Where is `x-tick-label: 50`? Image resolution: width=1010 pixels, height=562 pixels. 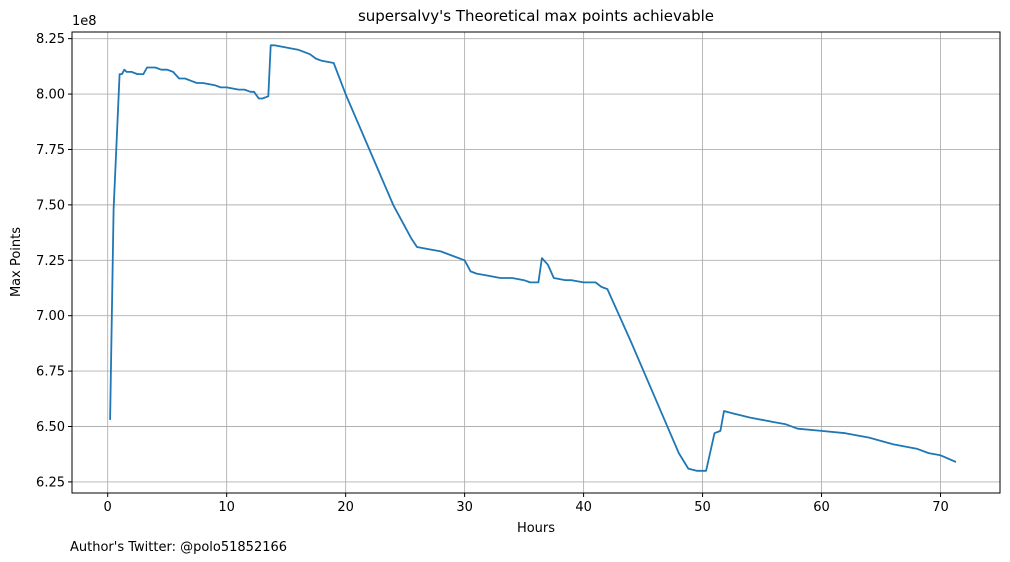
x-tick-label: 50 is located at coordinates (702, 507).